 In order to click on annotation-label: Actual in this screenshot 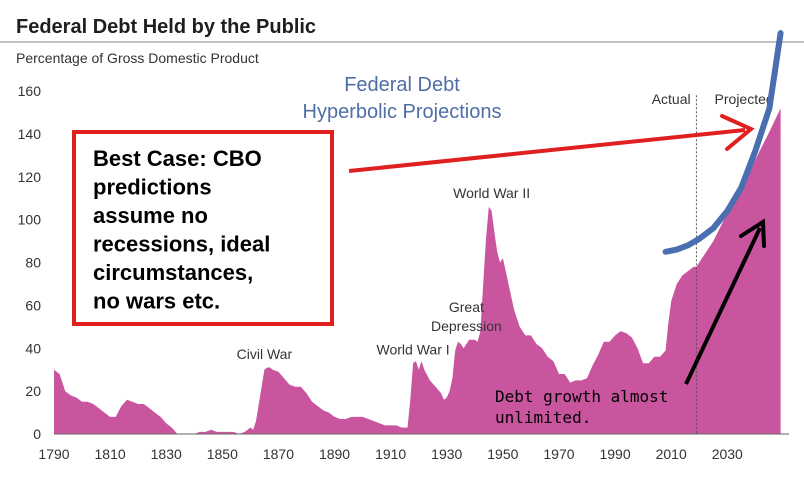, I will do `click(671, 99)`.